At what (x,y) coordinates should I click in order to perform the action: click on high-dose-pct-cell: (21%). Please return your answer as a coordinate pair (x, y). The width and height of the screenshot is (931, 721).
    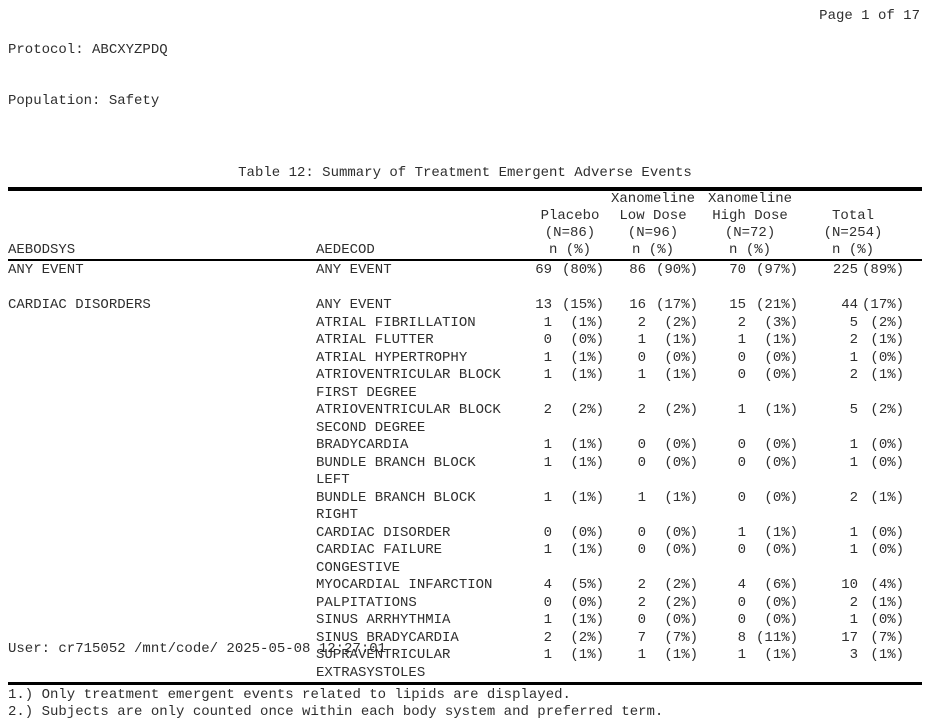
    Looking at the image, I should click on (777, 305).